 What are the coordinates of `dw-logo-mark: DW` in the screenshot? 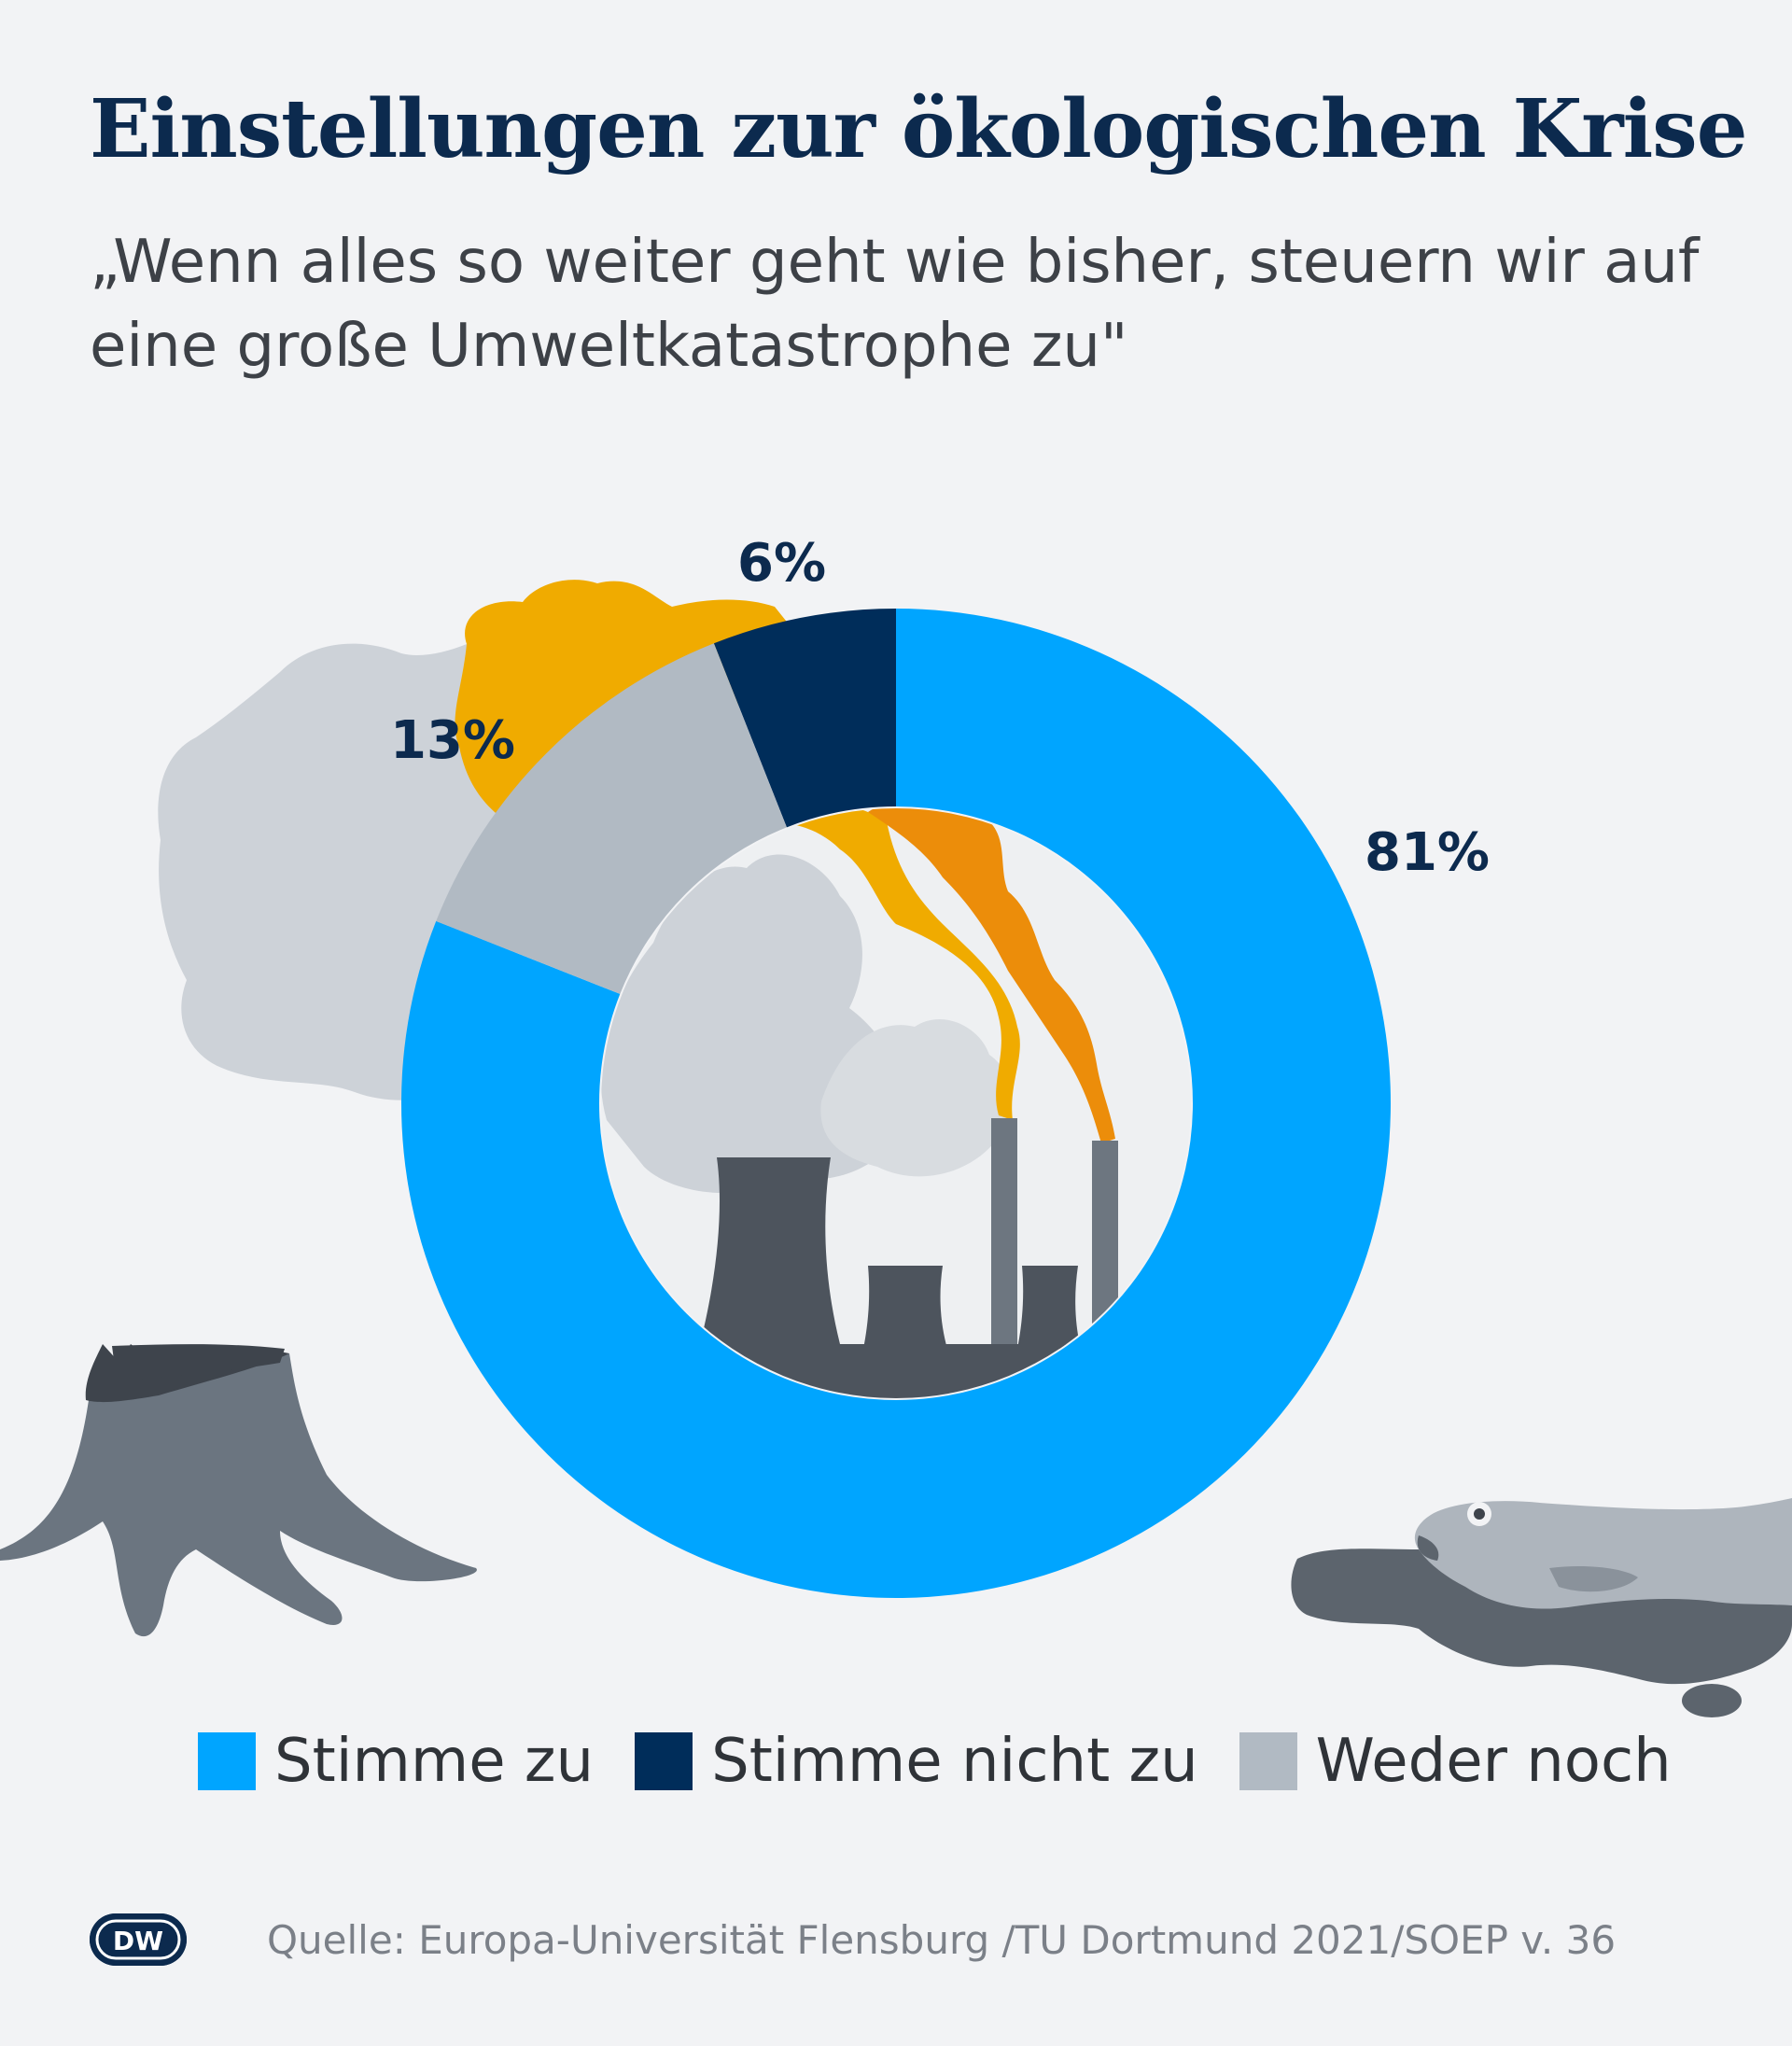 It's located at (138, 1940).